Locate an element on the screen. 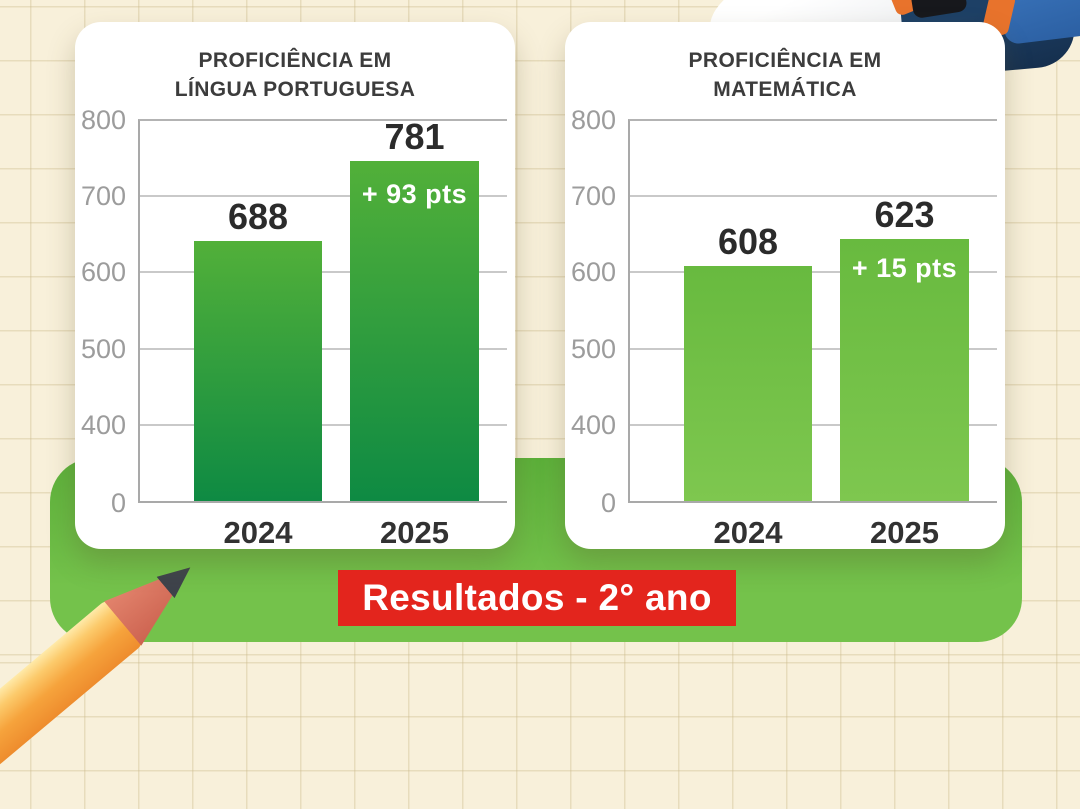 The width and height of the screenshot is (1080, 809). bar-delta-badge: + 93 pts is located at coordinates (414, 194).